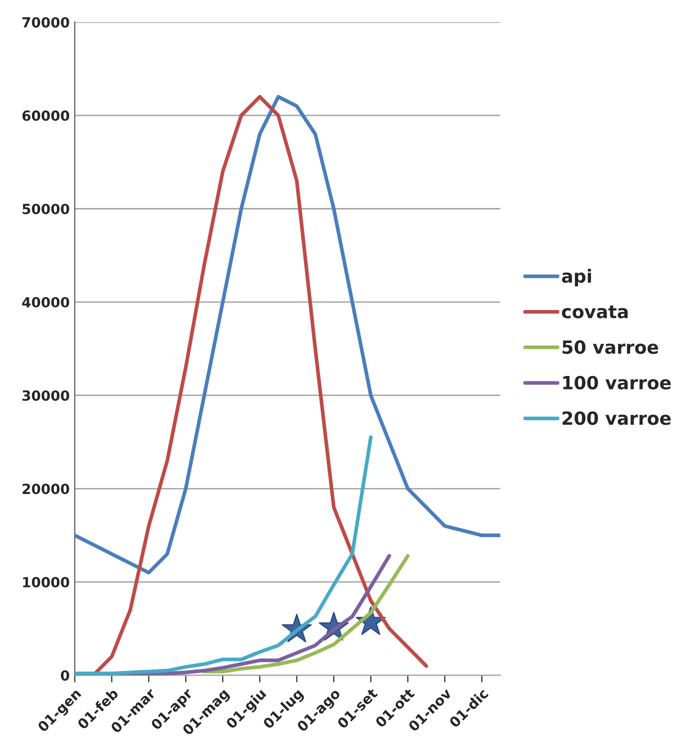 The image size is (692, 738). What do you see at coordinates (617, 383) in the screenshot?
I see `legend-label: 100 varroe` at bounding box center [617, 383].